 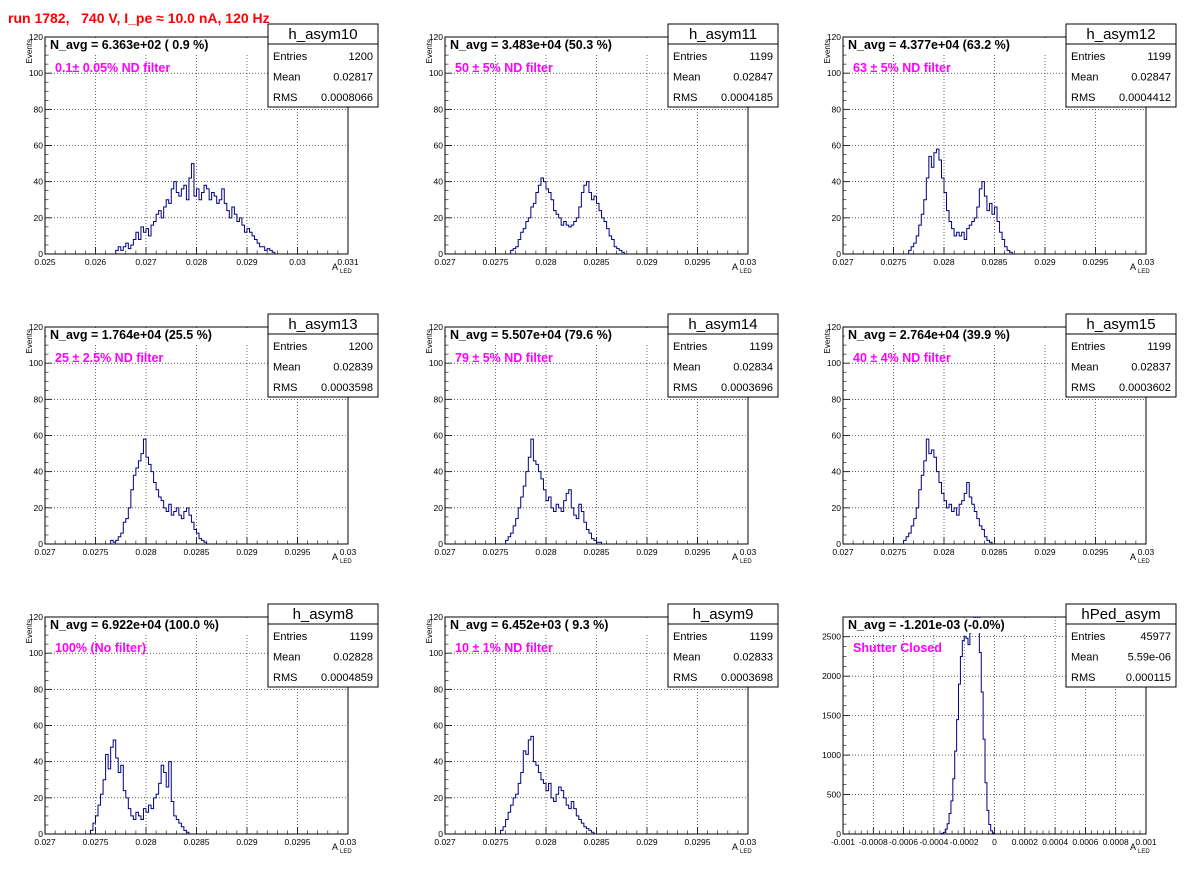 What do you see at coordinates (529, 625) in the screenshot?
I see `navg-text: N_avg = 6.452e+03 ( 9.3 %)` at bounding box center [529, 625].